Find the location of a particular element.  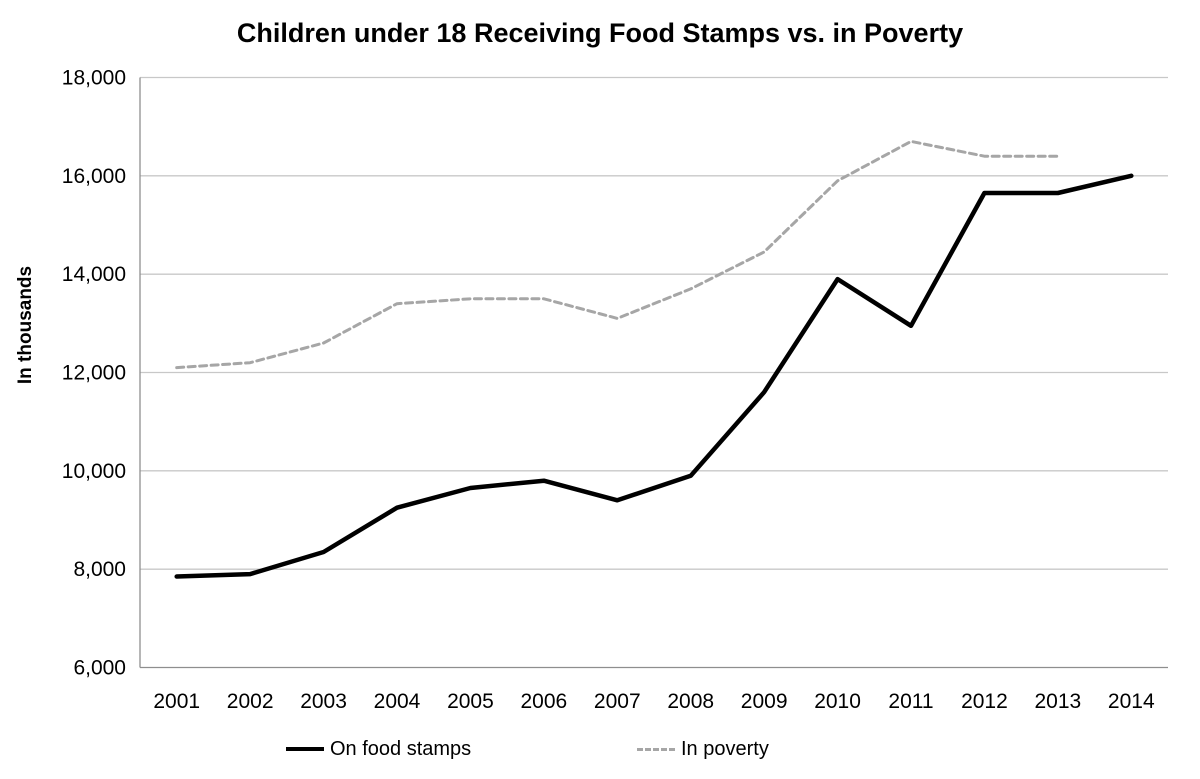

legend: On food stamps In poverty is located at coordinates (600, 751).